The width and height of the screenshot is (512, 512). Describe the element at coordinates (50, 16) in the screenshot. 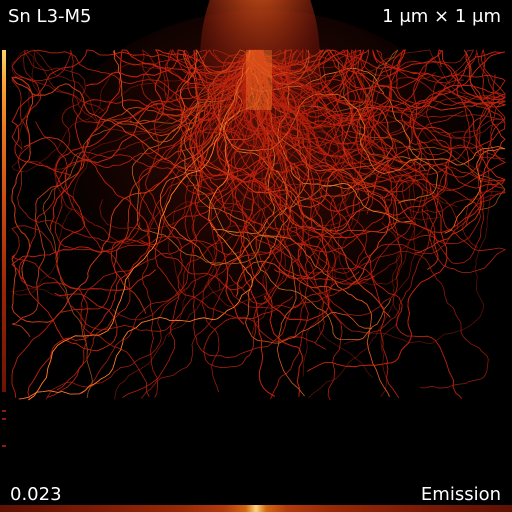

I see `transition-label: Sn L3-M5` at that location.